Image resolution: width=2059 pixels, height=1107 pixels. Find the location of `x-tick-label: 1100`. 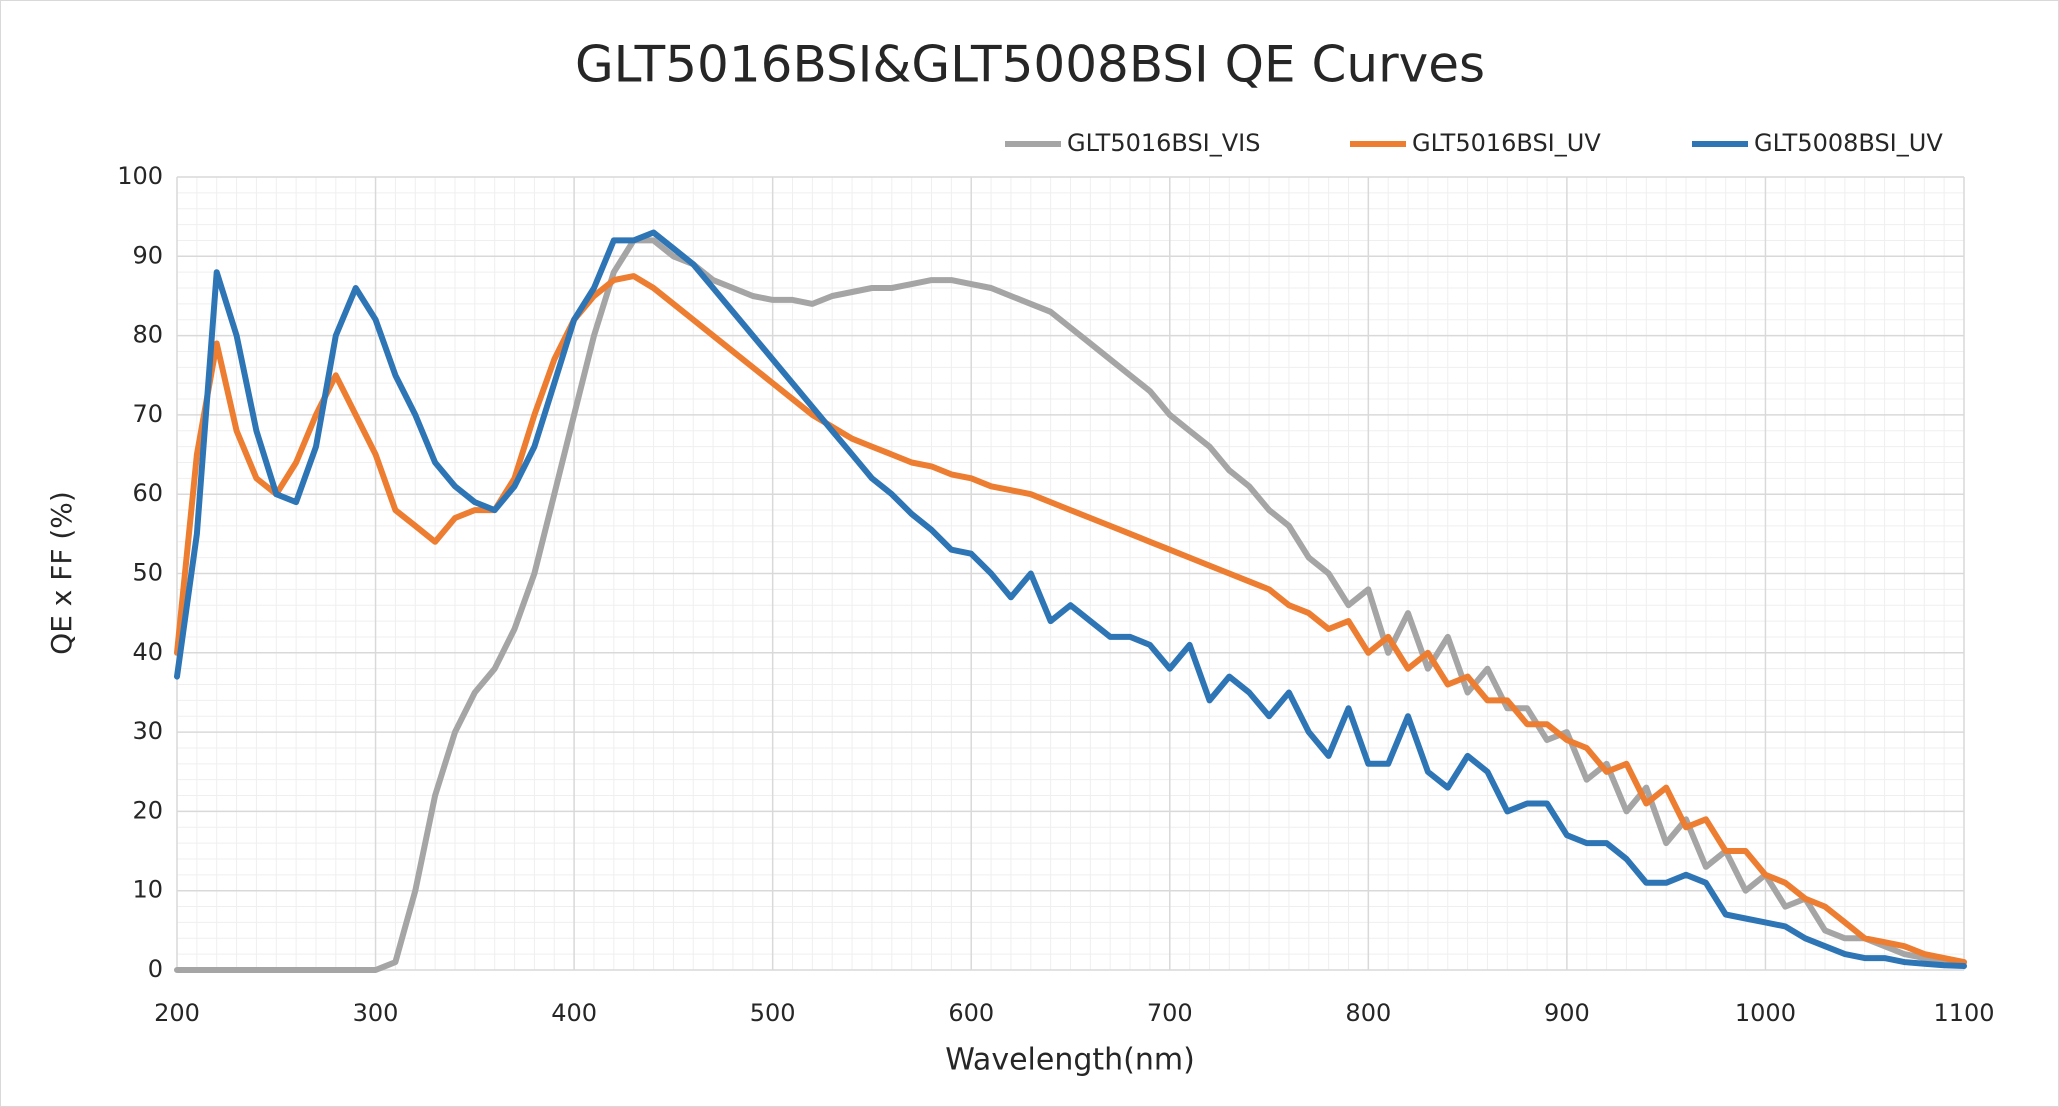

x-tick-label: 1100 is located at coordinates (1963, 1013).